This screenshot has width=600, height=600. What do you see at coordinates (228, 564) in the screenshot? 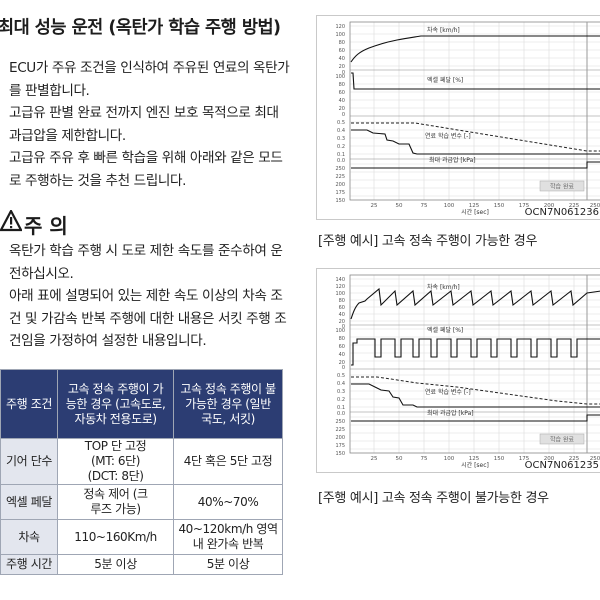
I see `table-cell: 5분 이상` at bounding box center [228, 564].